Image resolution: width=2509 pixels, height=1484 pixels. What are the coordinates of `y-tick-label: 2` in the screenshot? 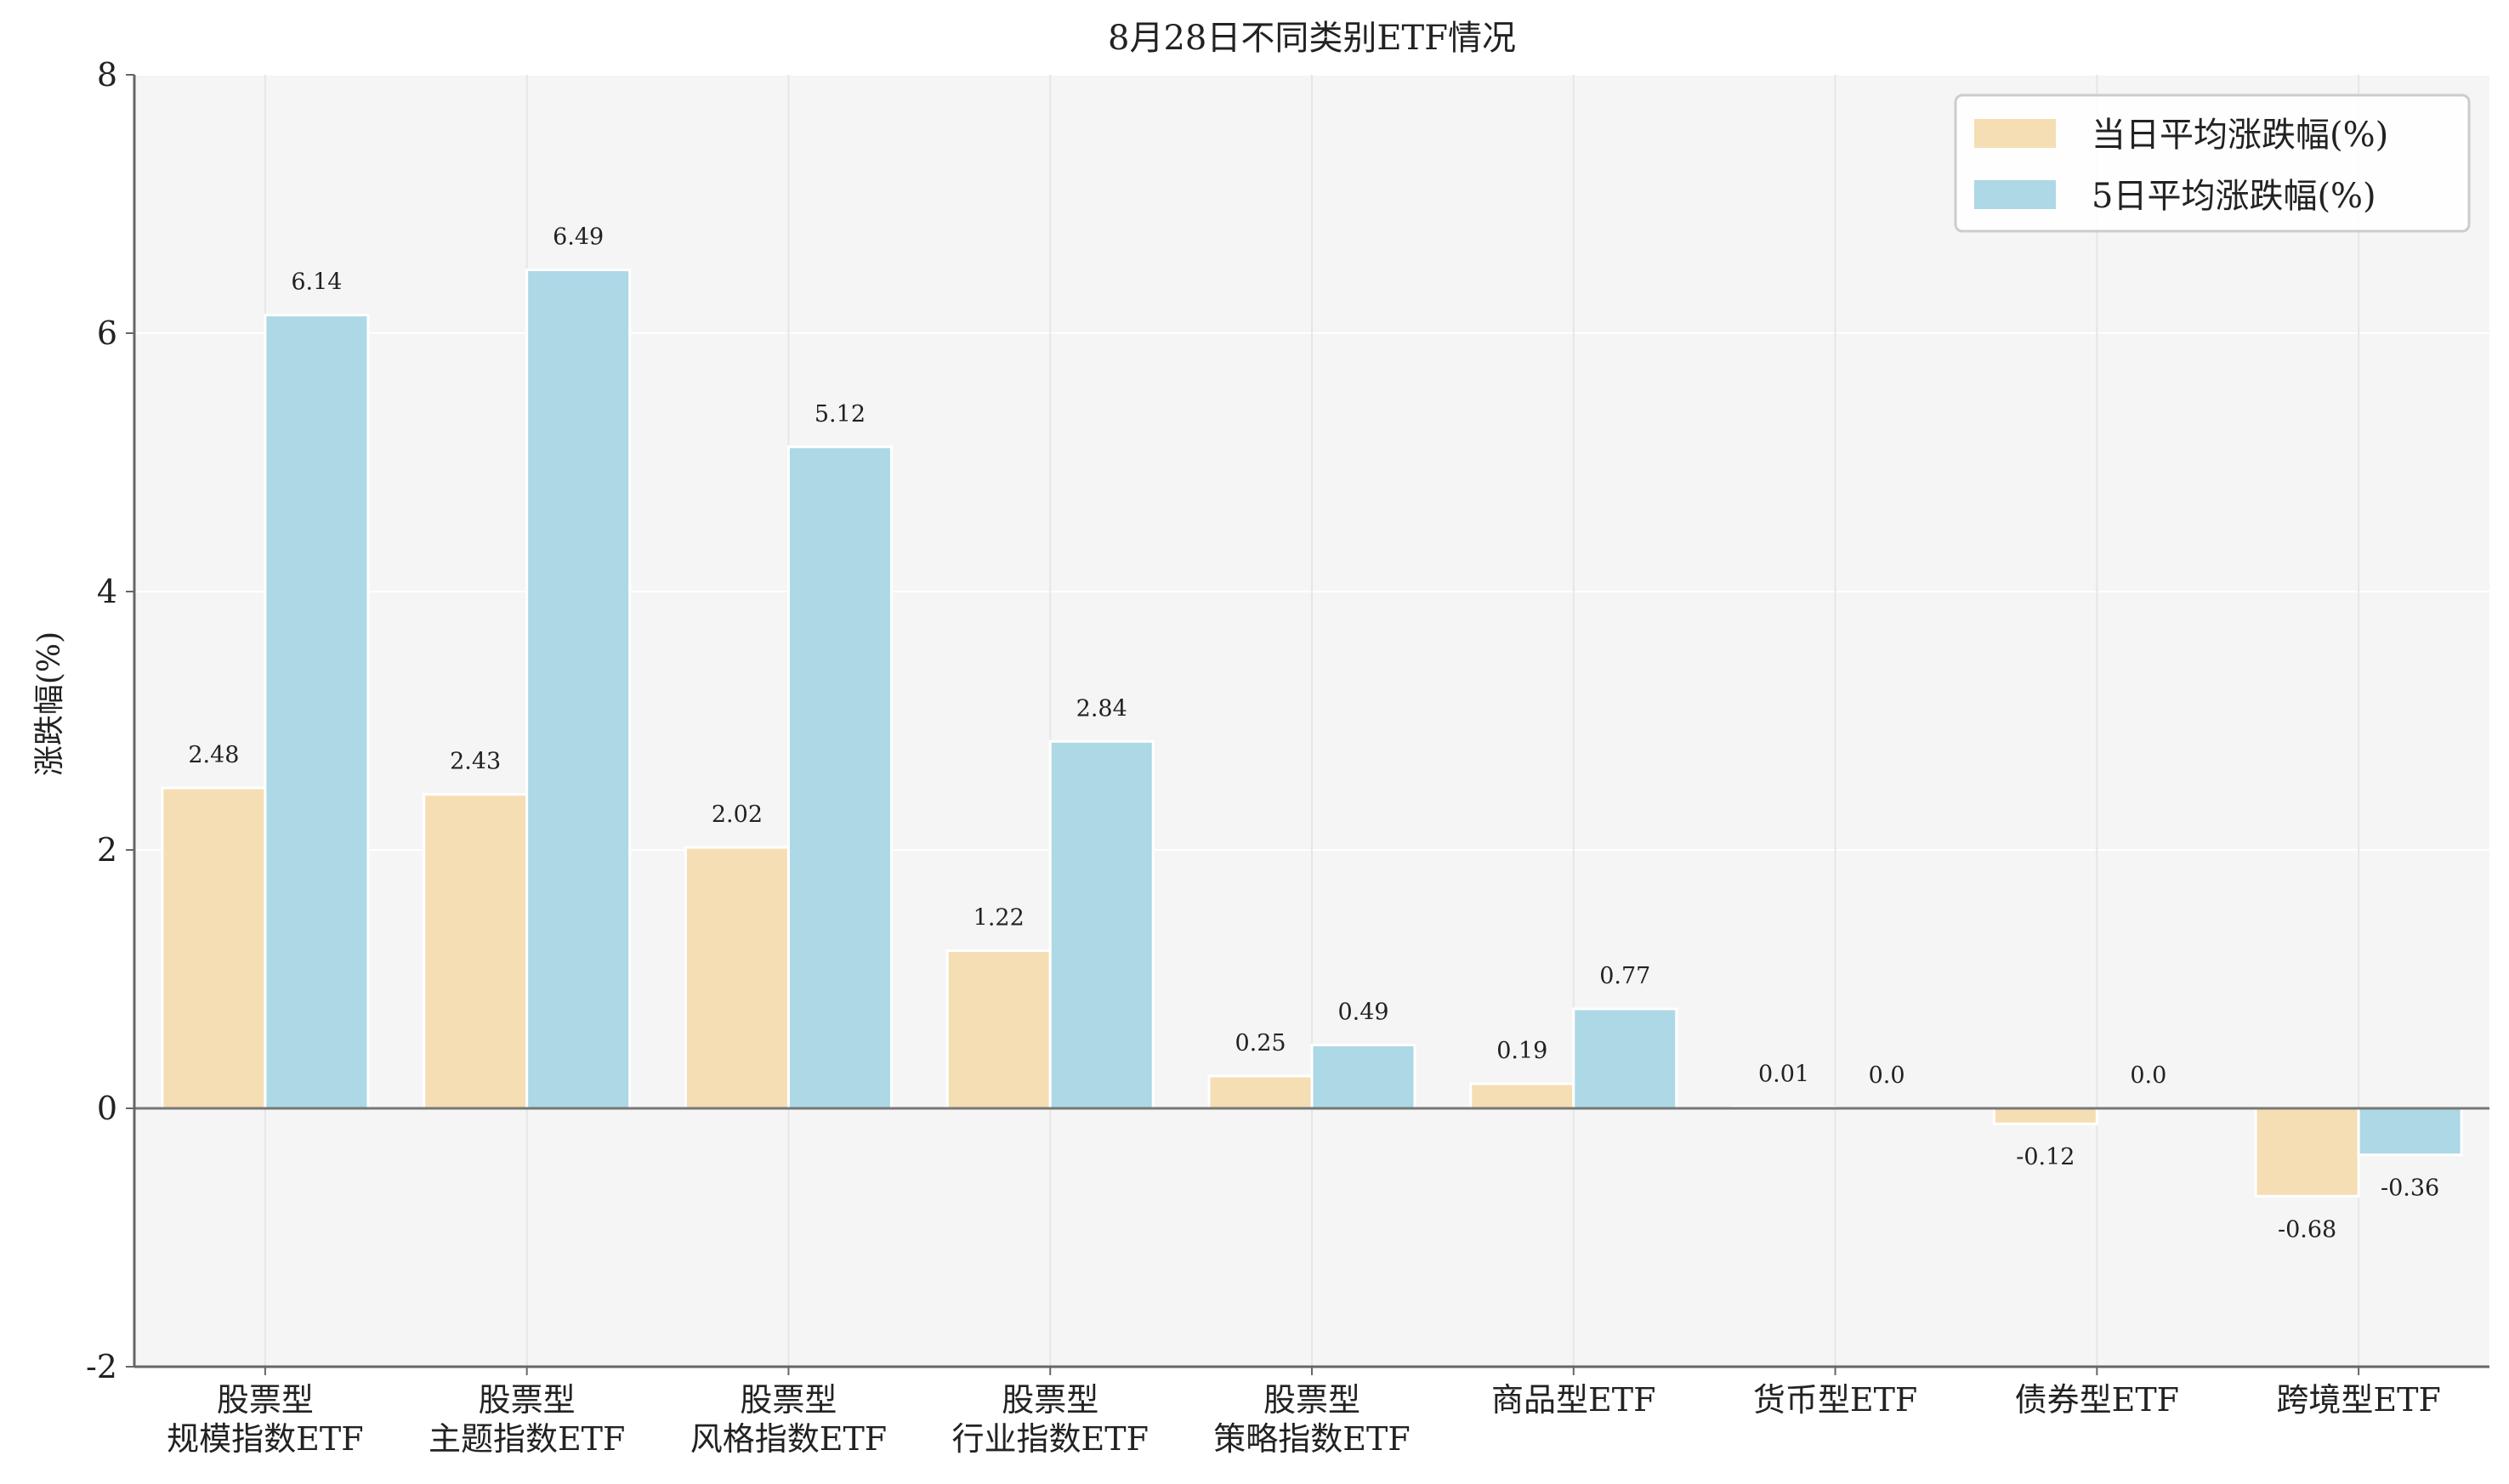 It's located at (107, 850).